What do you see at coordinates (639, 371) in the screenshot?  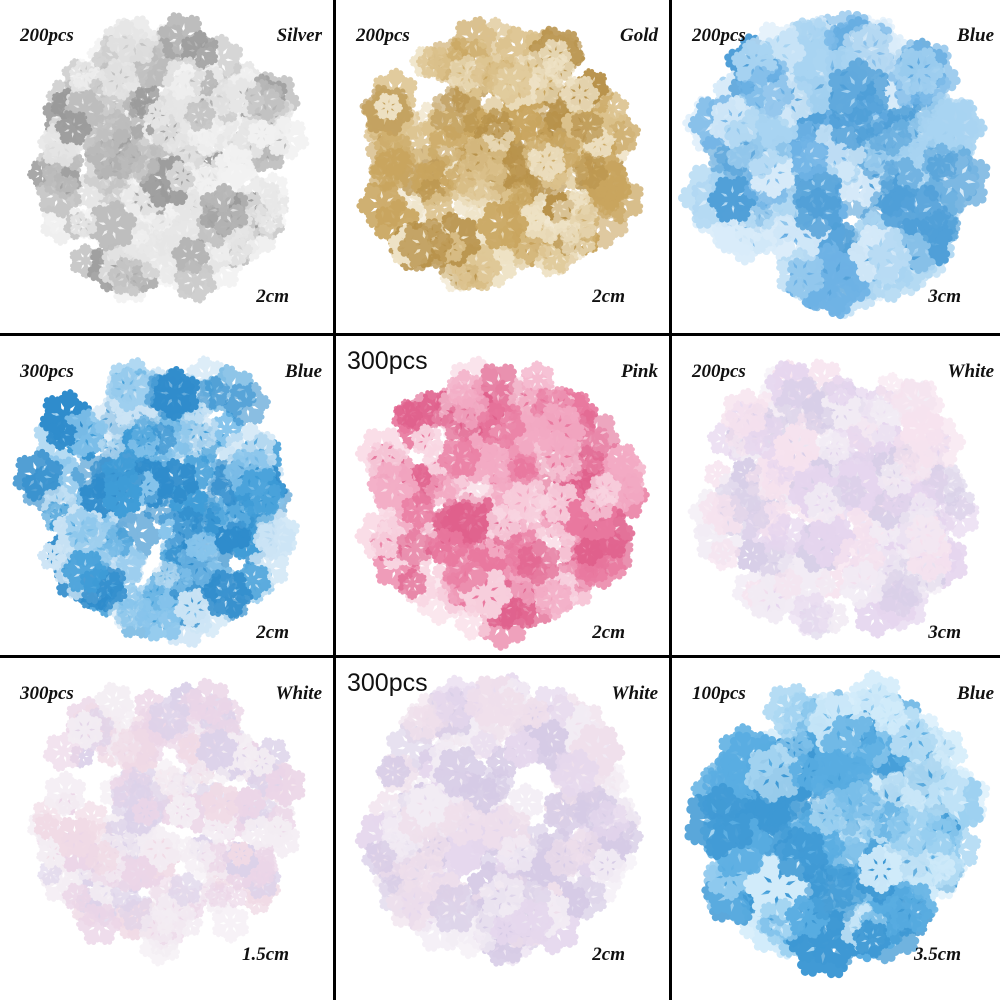 I see `color-label: Pink` at bounding box center [639, 371].